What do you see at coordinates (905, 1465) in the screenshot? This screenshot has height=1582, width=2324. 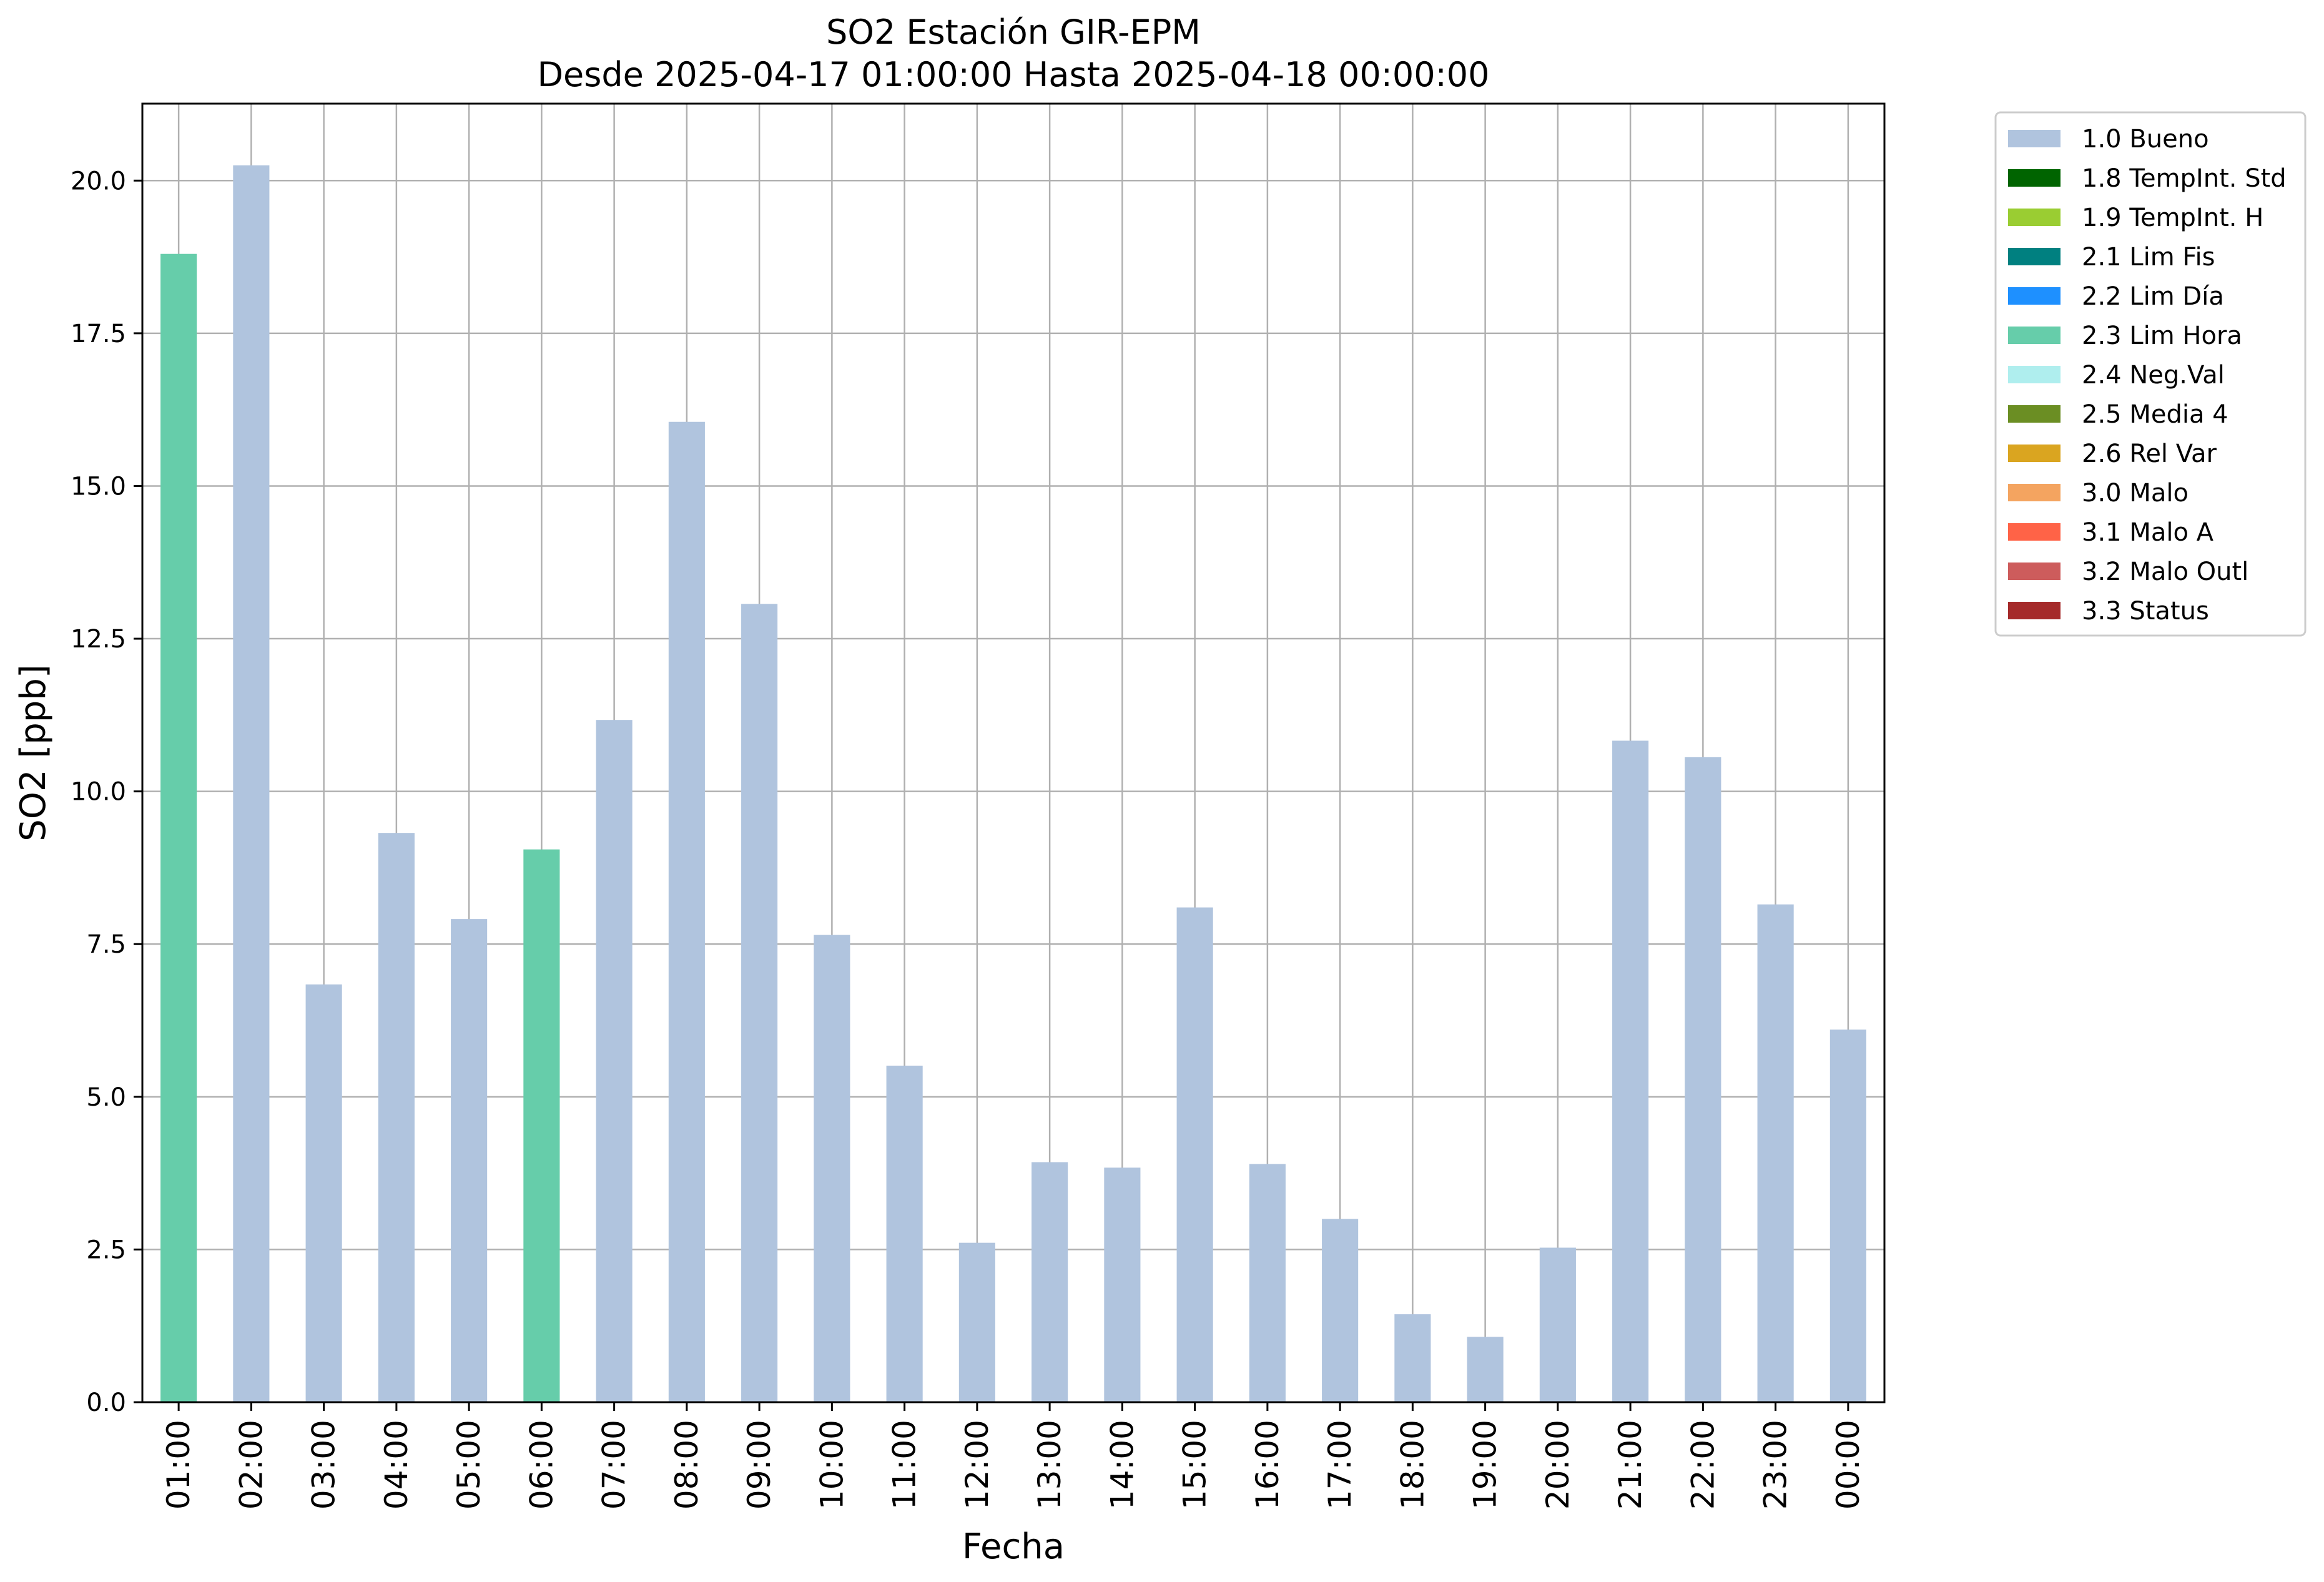 I see `x-tick-label: 11:00` at bounding box center [905, 1465].